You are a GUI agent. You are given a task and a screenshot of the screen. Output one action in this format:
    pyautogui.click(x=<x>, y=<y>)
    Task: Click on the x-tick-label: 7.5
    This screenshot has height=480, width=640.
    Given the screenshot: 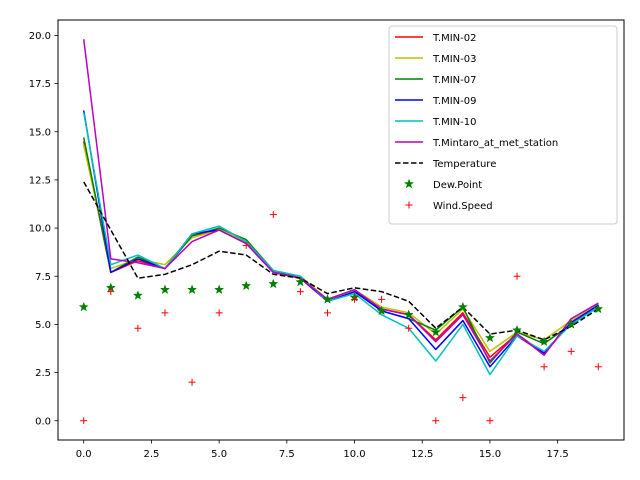 What is the action you would take?
    pyautogui.click(x=287, y=454)
    